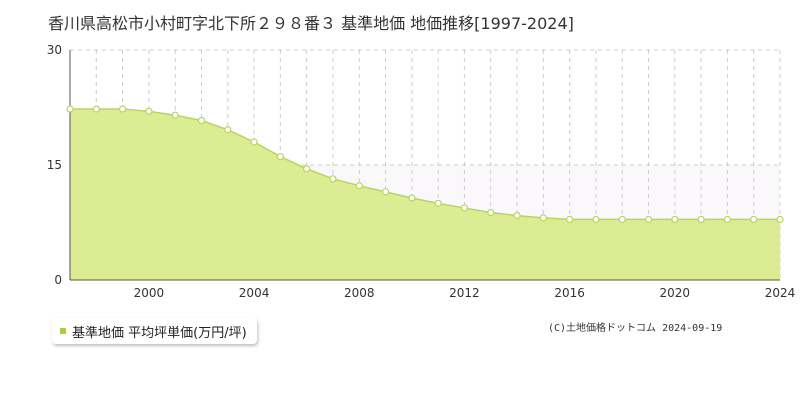 The height and width of the screenshot is (400, 800). Describe the element at coordinates (63, 331) in the screenshot. I see `legend-marker` at that location.